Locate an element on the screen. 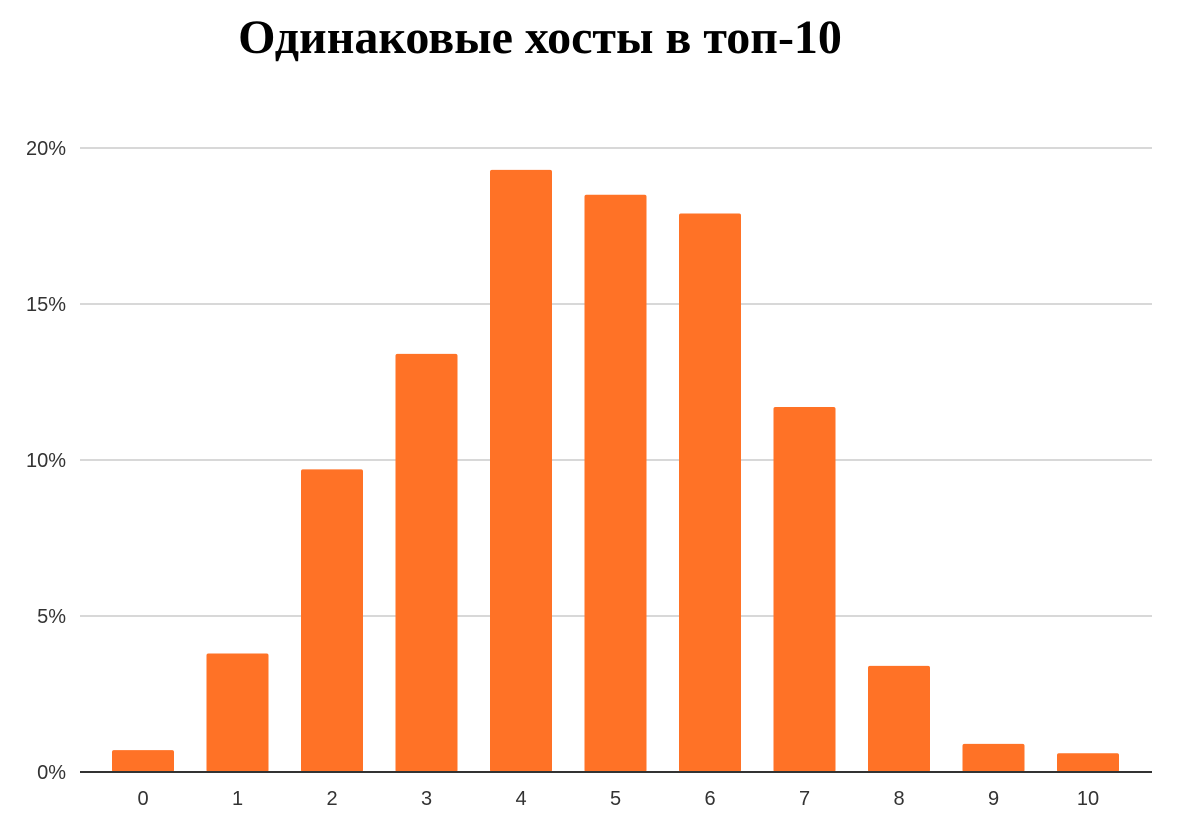  y-tick-label: 5% is located at coordinates (51, 617).